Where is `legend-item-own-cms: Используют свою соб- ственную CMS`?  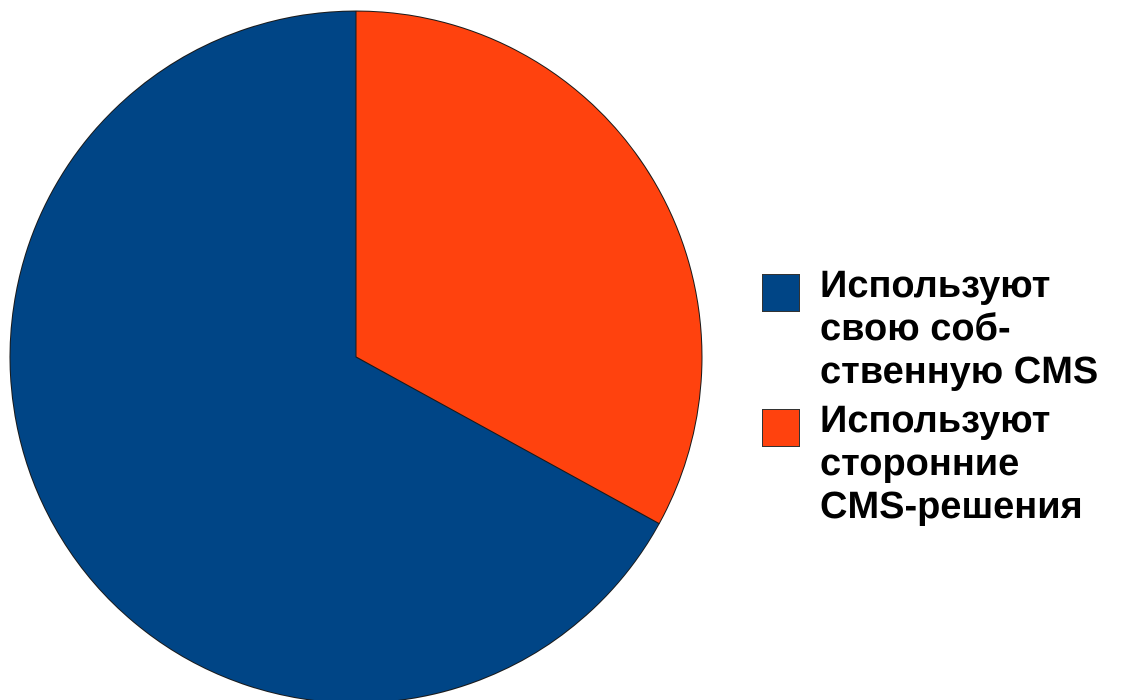 legend-item-own-cms: Используют свою соб- ственную CMS is located at coordinates (948, 328).